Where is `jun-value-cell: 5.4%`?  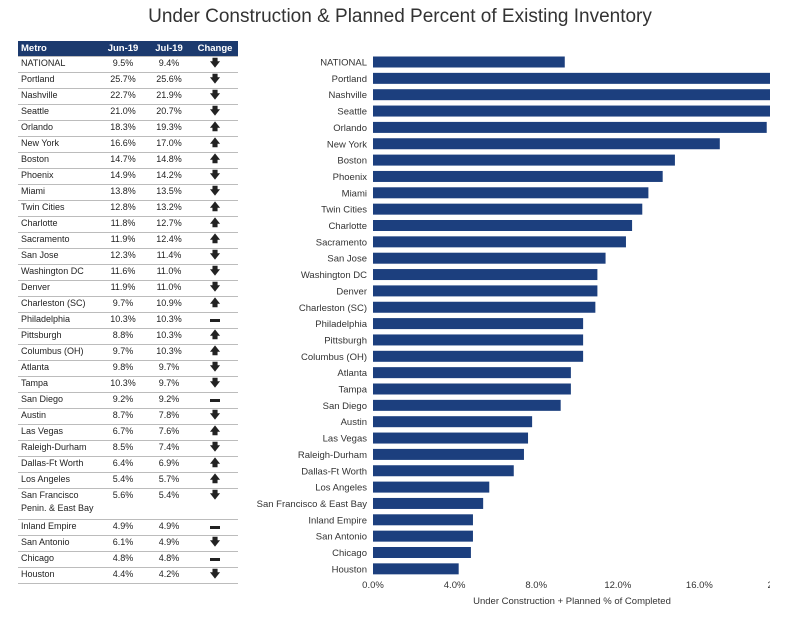 jun-value-cell: 5.4% is located at coordinates (123, 480).